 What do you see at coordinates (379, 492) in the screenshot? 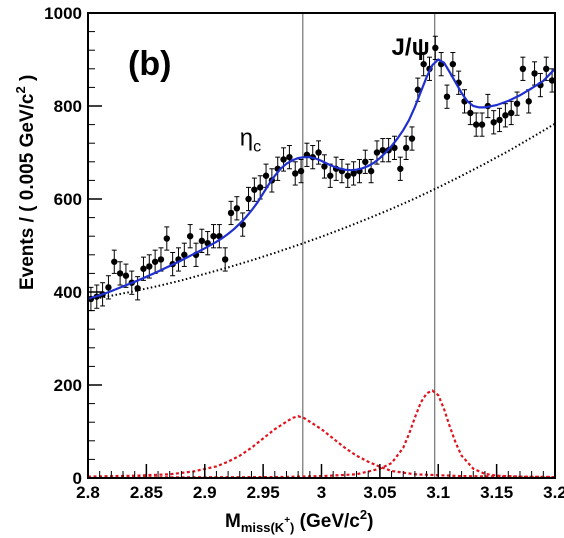
I see `x-tick-label: 3.05` at bounding box center [379, 492].